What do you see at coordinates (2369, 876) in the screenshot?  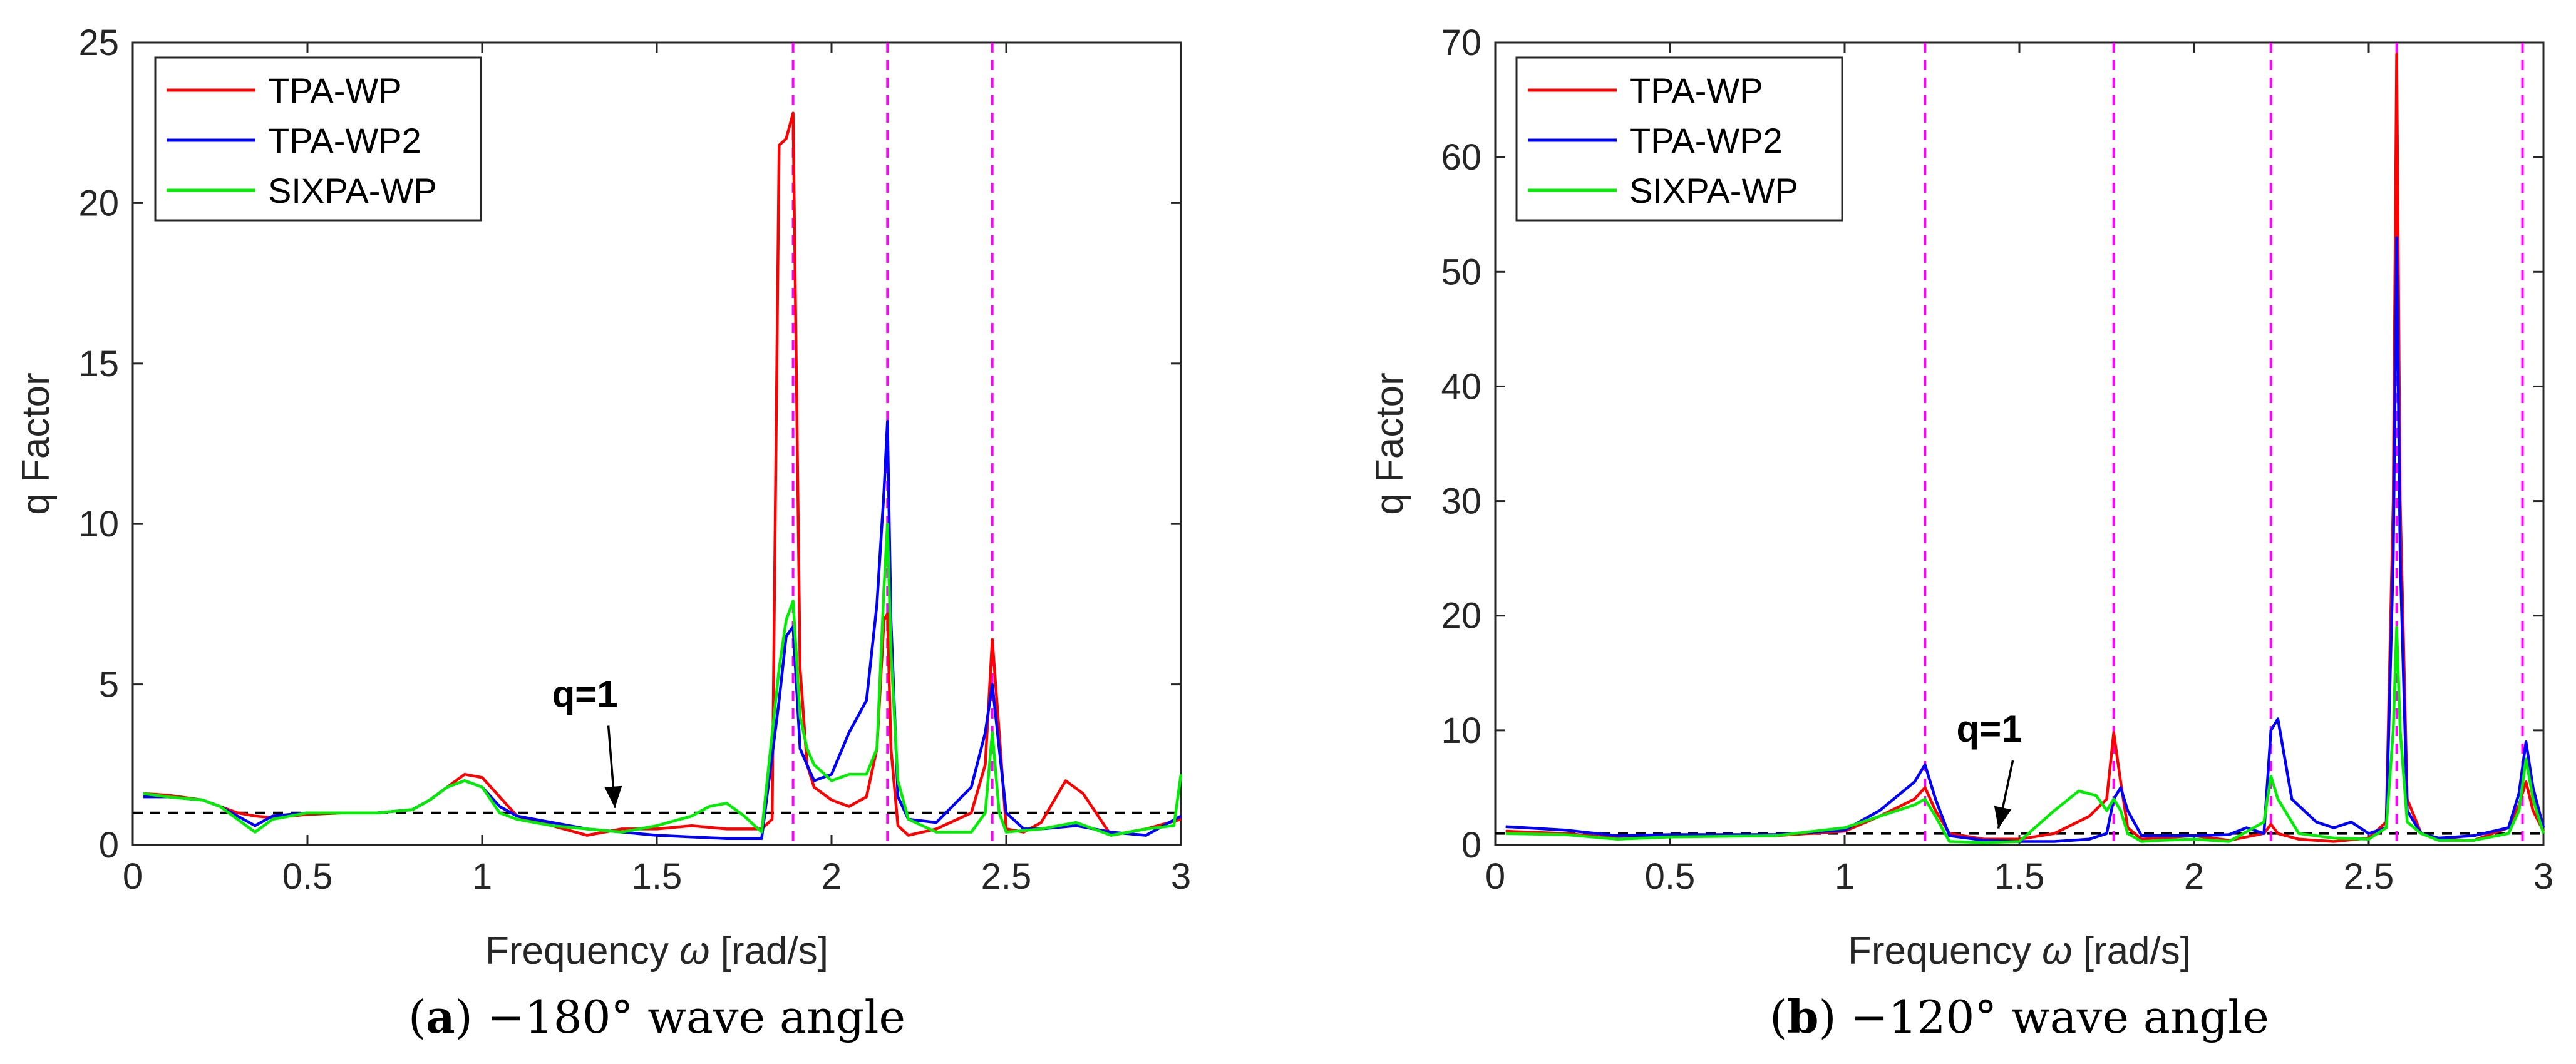 I see `x-tick-label-b: 2.5` at bounding box center [2369, 876].